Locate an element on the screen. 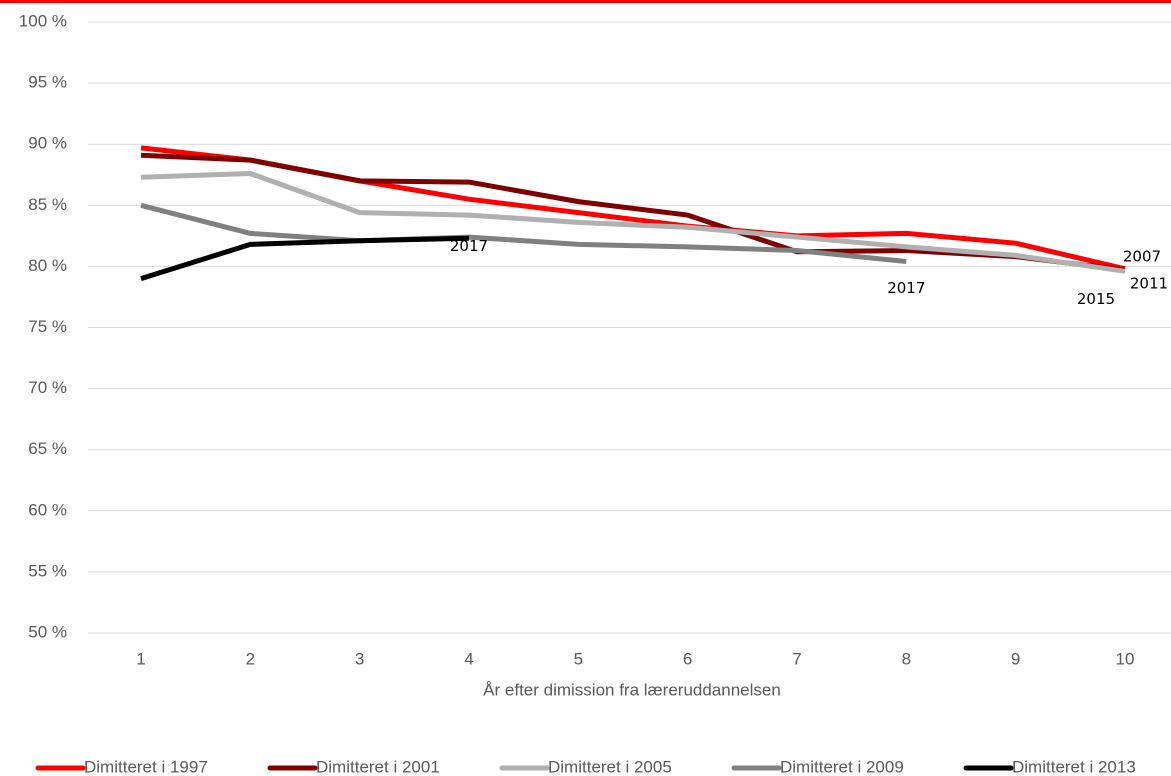  y-tick-label: 85 % is located at coordinates (47, 204).